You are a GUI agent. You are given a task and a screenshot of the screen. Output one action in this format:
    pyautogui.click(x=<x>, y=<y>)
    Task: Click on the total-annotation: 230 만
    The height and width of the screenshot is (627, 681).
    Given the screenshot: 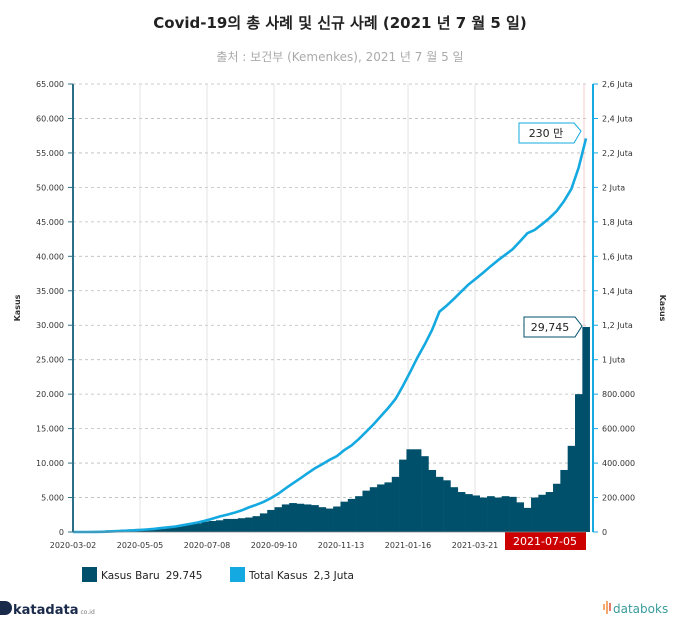 What is the action you would take?
    pyautogui.click(x=550, y=133)
    